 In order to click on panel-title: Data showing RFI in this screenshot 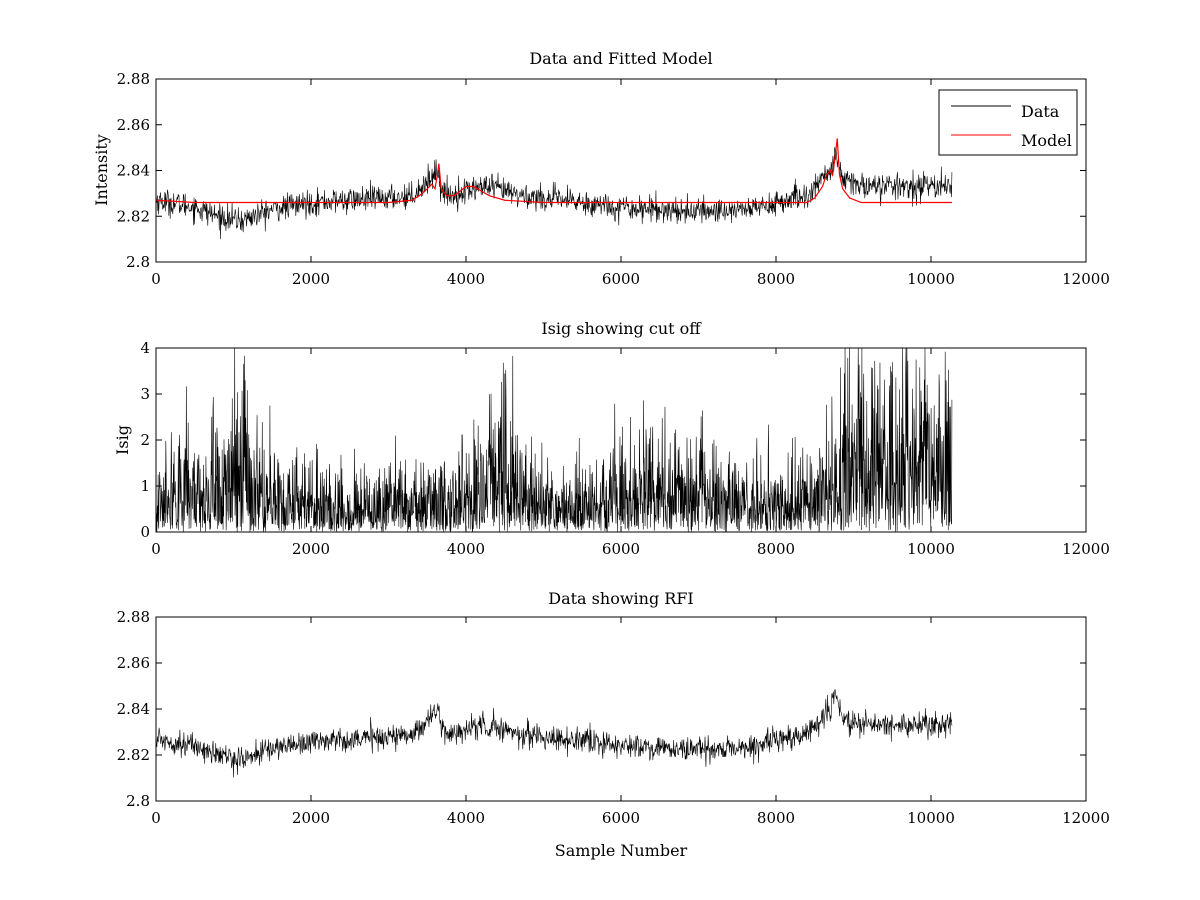, I will do `click(620, 598)`.